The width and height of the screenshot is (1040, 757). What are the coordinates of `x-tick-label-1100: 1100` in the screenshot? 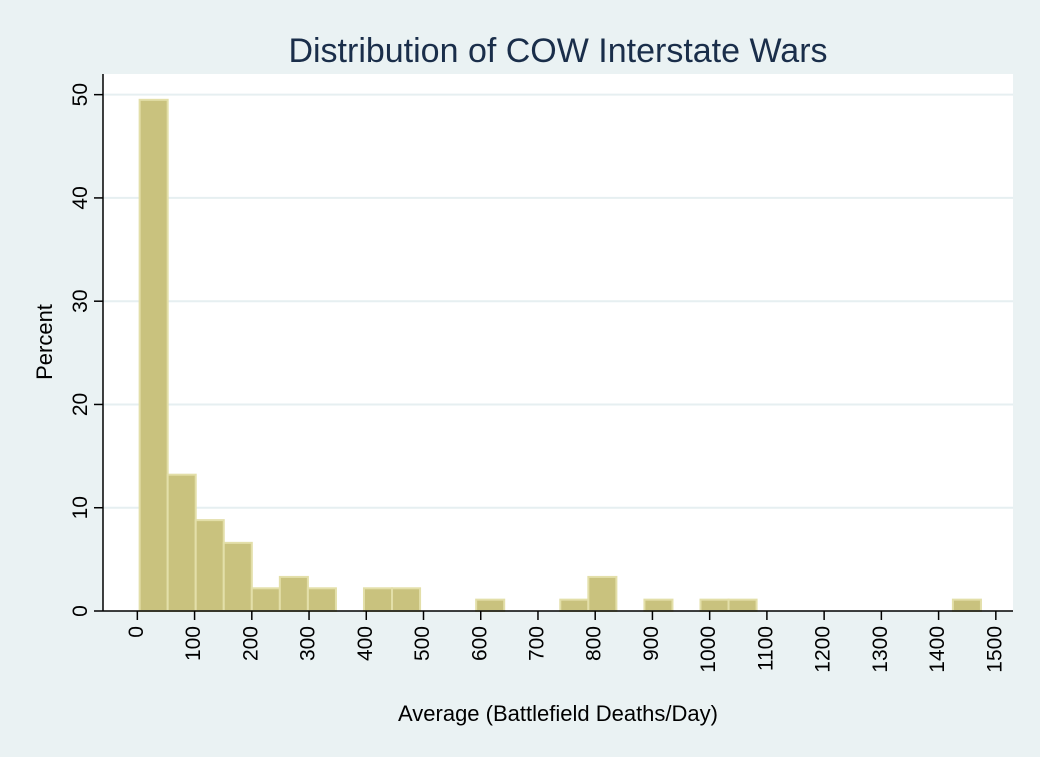 It's located at (765, 648).